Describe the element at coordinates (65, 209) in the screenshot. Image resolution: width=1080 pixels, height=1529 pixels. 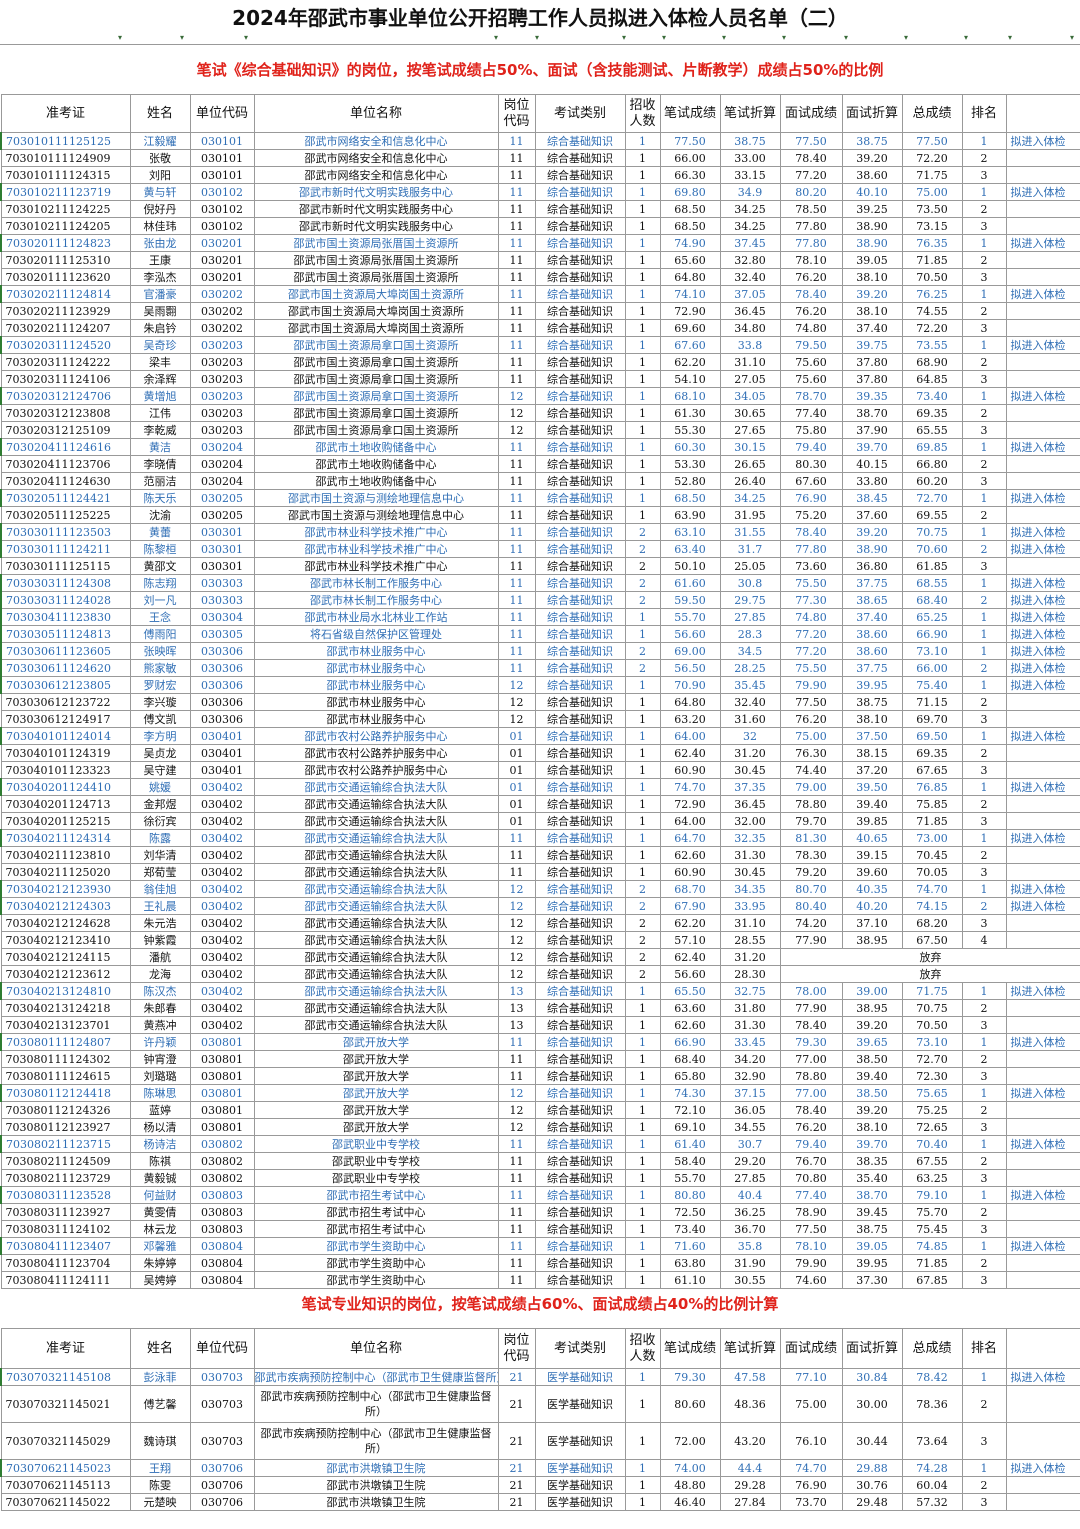
I see `table-cell: 703010211124225` at that location.